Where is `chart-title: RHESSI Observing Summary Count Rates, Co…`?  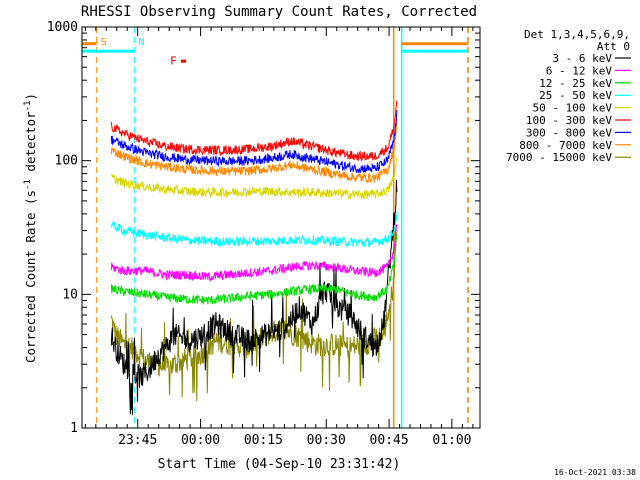
chart-title: RHESSI Observing Summary Count Rates, Co… is located at coordinates (279, 12).